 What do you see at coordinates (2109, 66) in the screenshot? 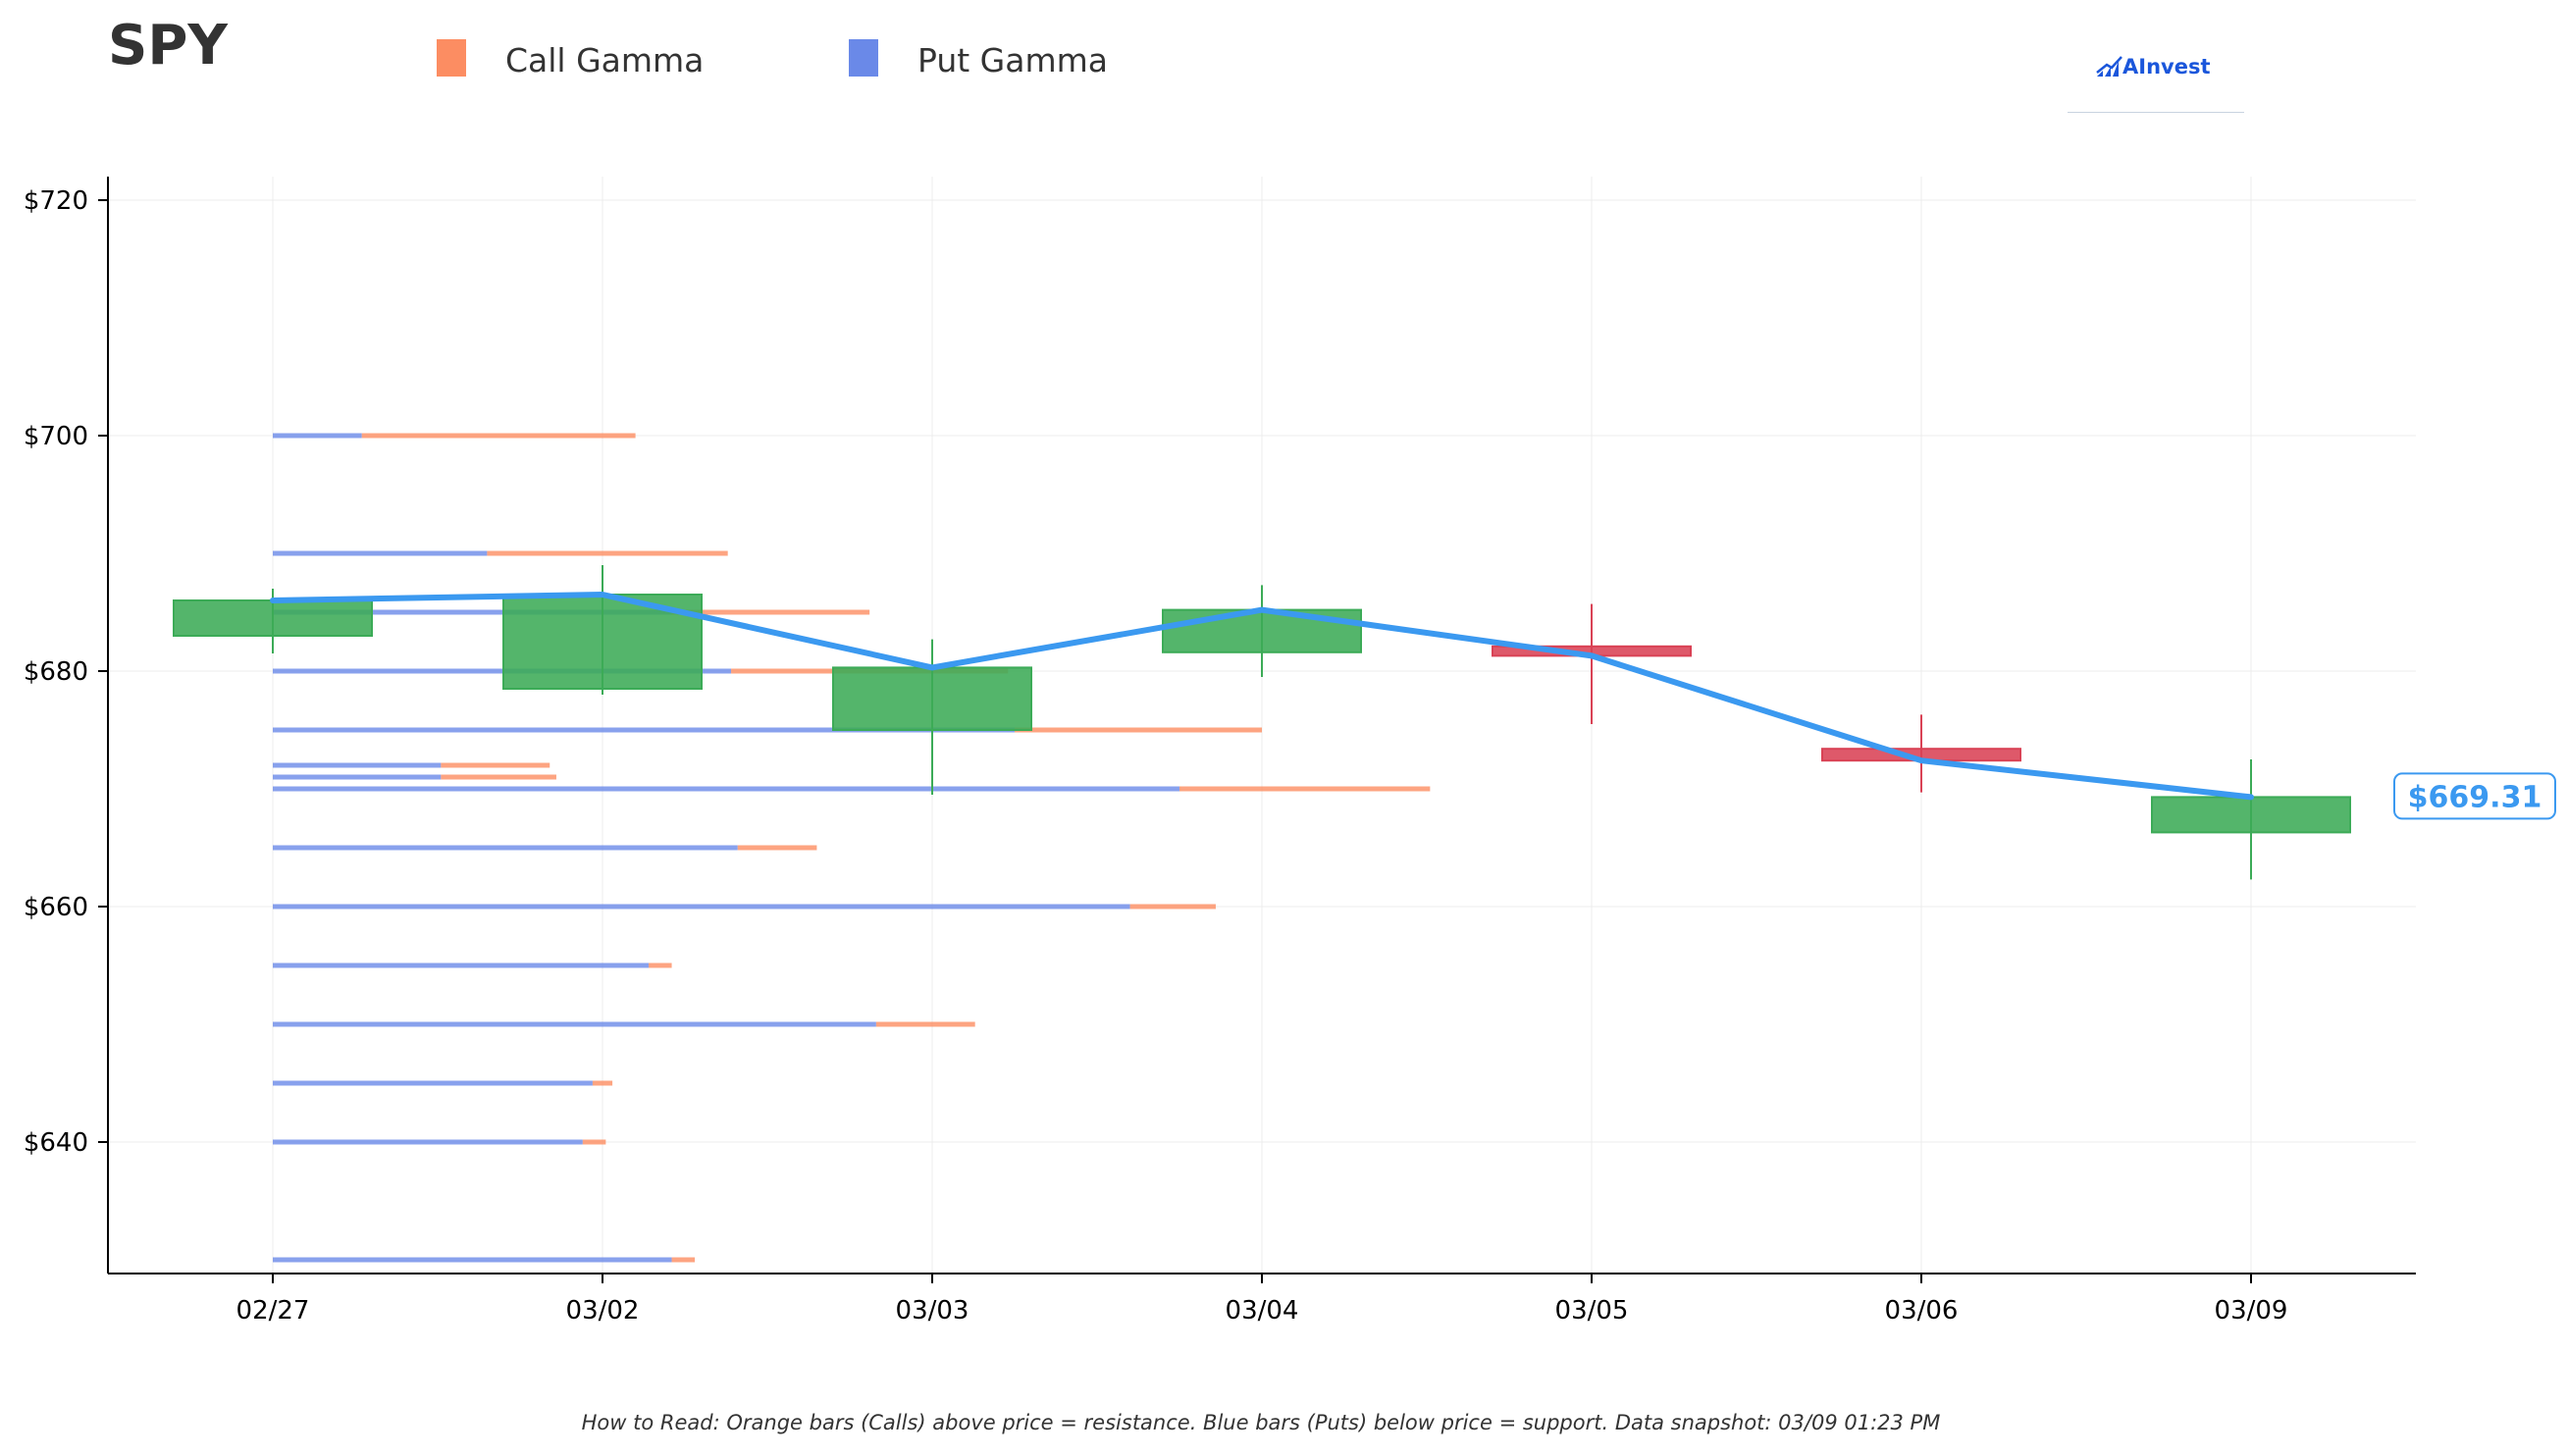
I see `ainvest-logo-icon` at bounding box center [2109, 66].